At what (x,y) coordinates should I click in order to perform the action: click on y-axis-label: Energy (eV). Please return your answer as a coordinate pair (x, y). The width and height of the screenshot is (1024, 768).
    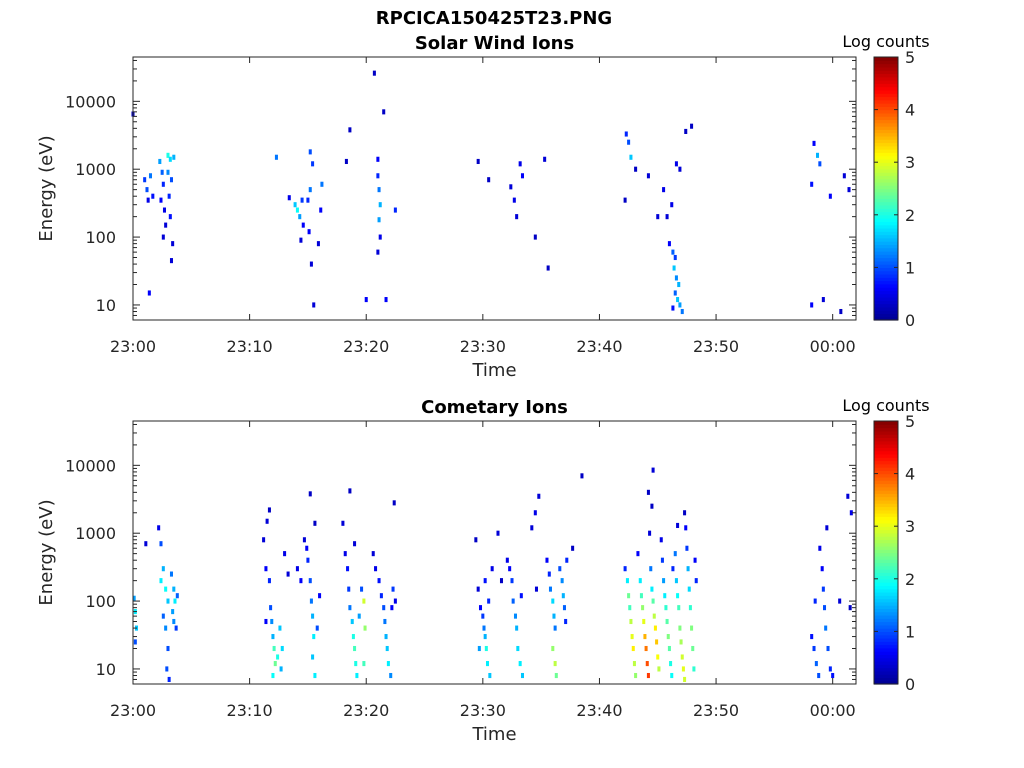
    Looking at the image, I should click on (46, 552).